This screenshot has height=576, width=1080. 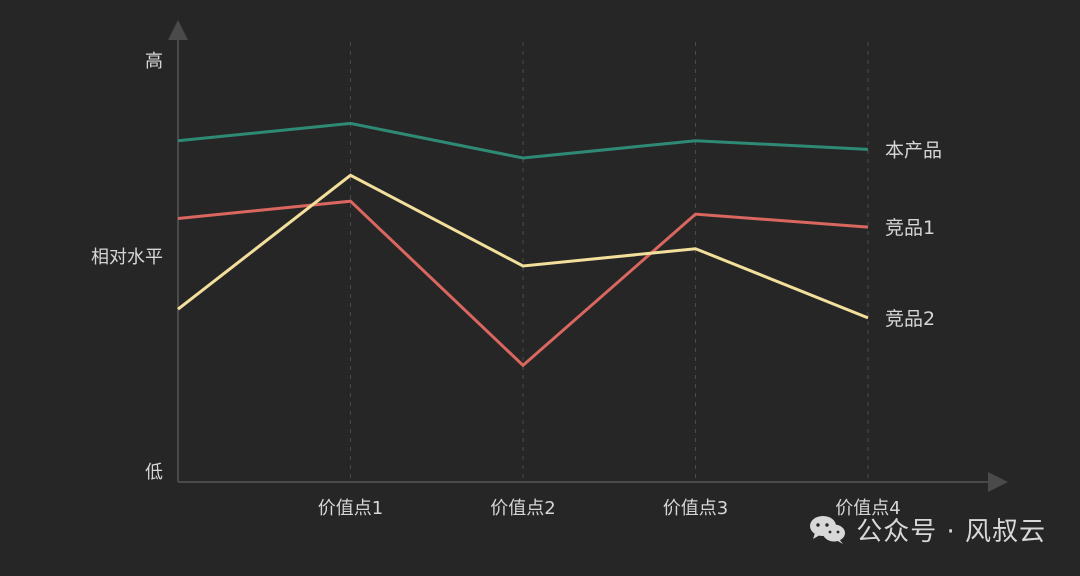 What do you see at coordinates (350, 508) in the screenshot?
I see `x-tick-label-1: 价值点1` at bounding box center [350, 508].